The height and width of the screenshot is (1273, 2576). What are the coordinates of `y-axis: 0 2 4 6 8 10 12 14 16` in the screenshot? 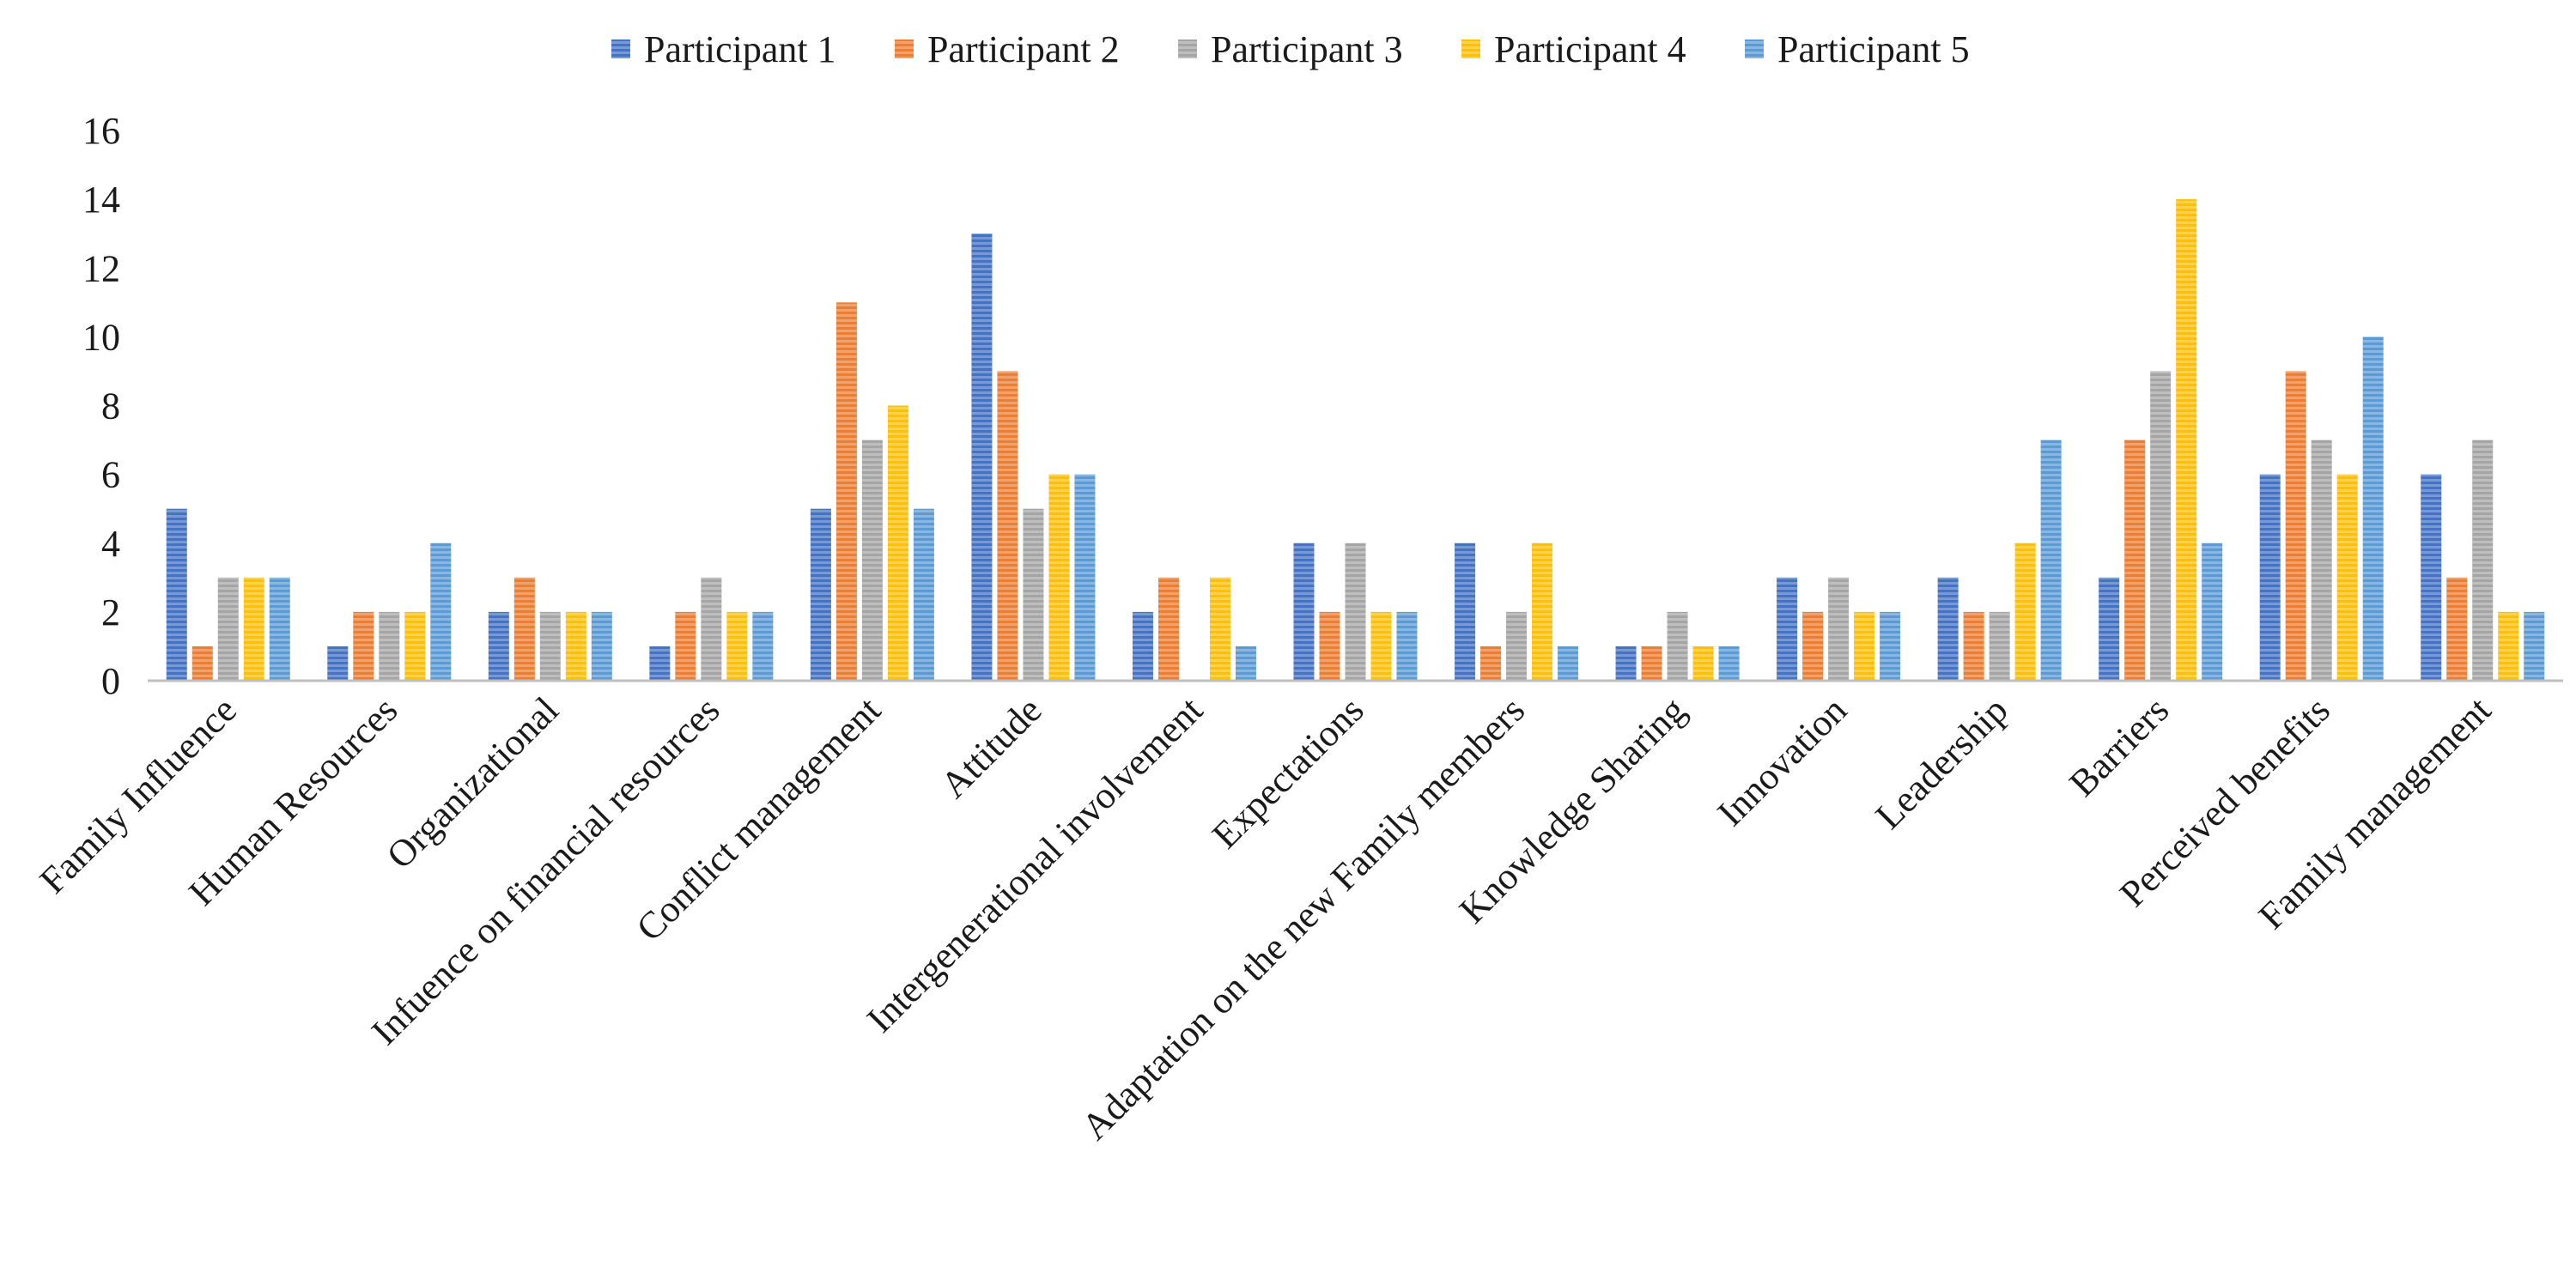 It's located at (101, 406).